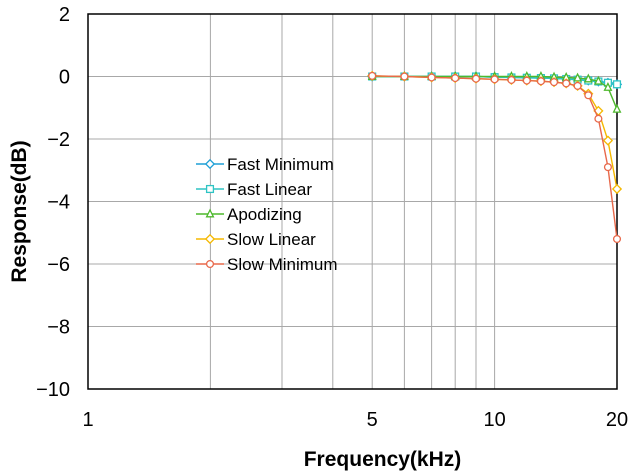 The image size is (640, 476). I want to click on legend-label-fast-minimum: Fast Minimum, so click(280, 164).